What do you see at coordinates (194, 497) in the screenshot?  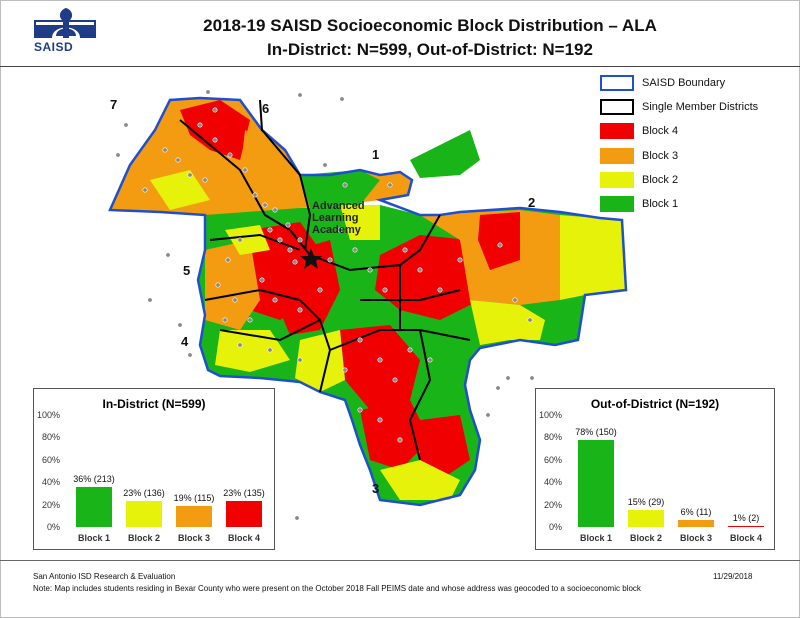 I see `bar-data-label: 19% (115)` at bounding box center [194, 497].